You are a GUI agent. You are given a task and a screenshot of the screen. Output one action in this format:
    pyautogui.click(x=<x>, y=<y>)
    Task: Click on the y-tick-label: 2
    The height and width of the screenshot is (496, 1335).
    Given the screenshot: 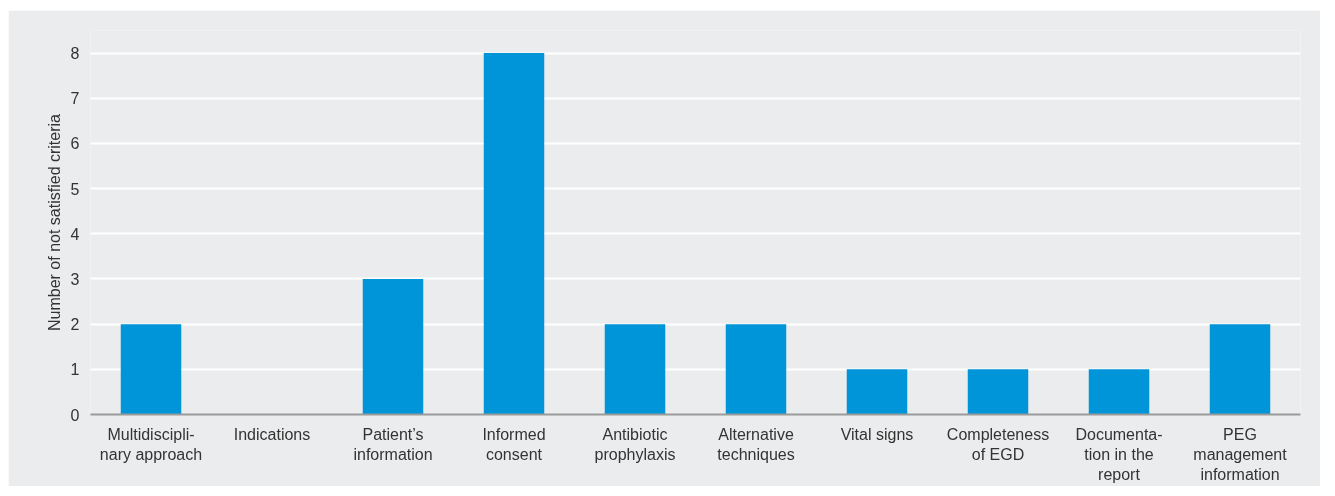 What is the action you would take?
    pyautogui.click(x=75, y=325)
    